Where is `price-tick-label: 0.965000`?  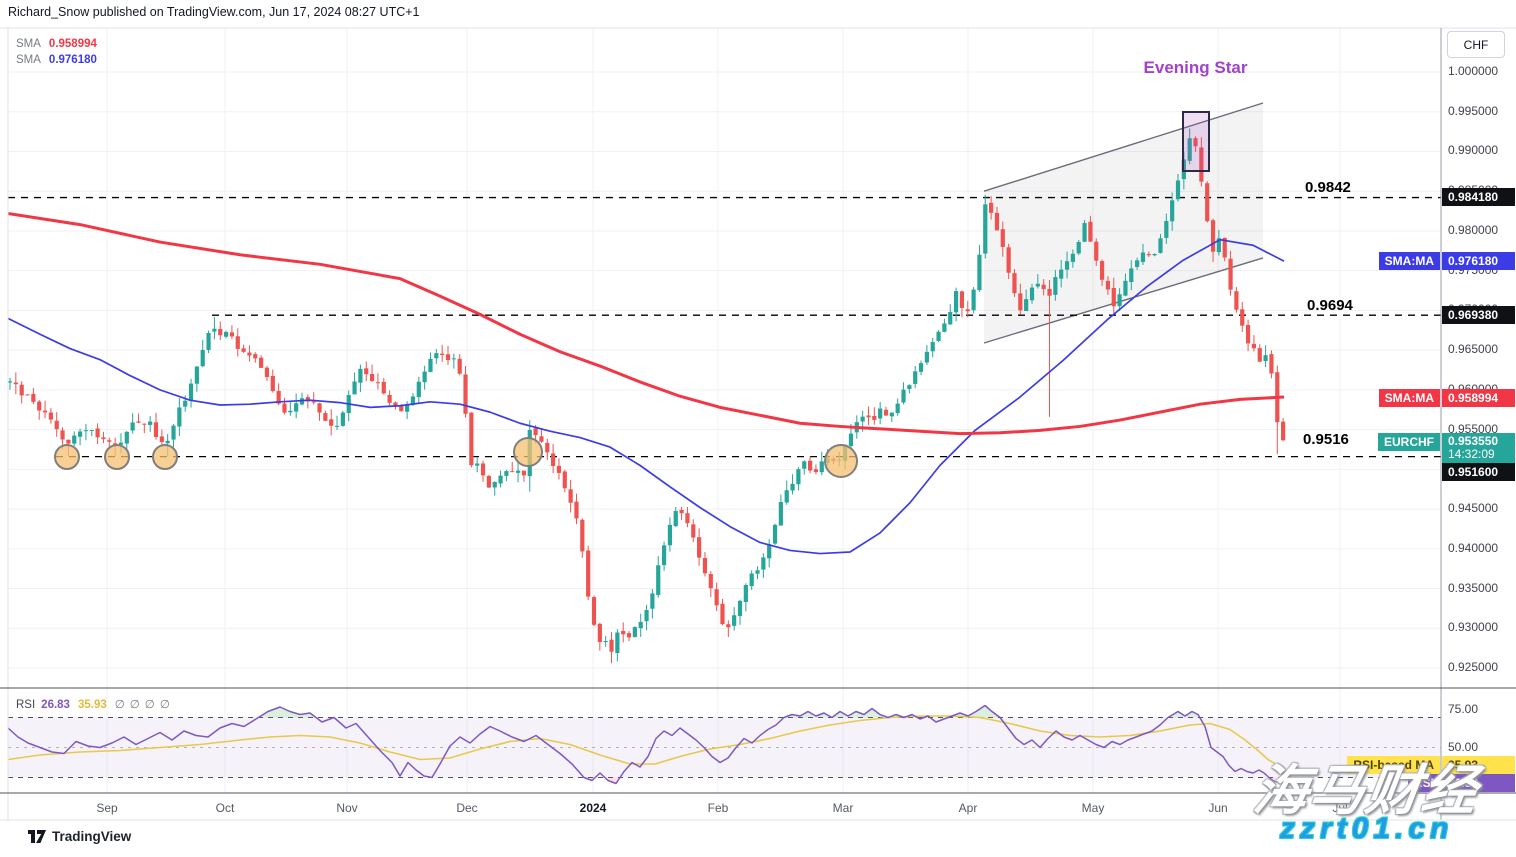
price-tick-label: 0.965000 is located at coordinates (1473, 349).